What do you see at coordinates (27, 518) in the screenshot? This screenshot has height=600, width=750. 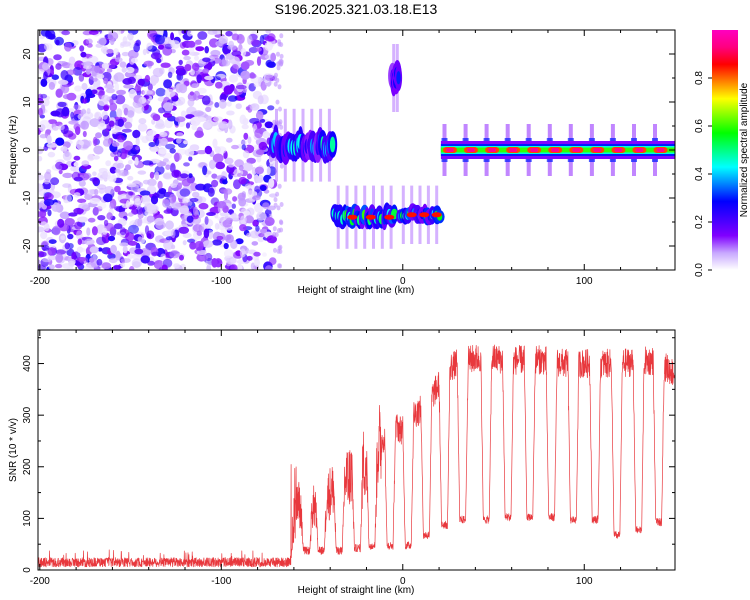 I see `snr-y-tick-label: 100` at bounding box center [27, 518].